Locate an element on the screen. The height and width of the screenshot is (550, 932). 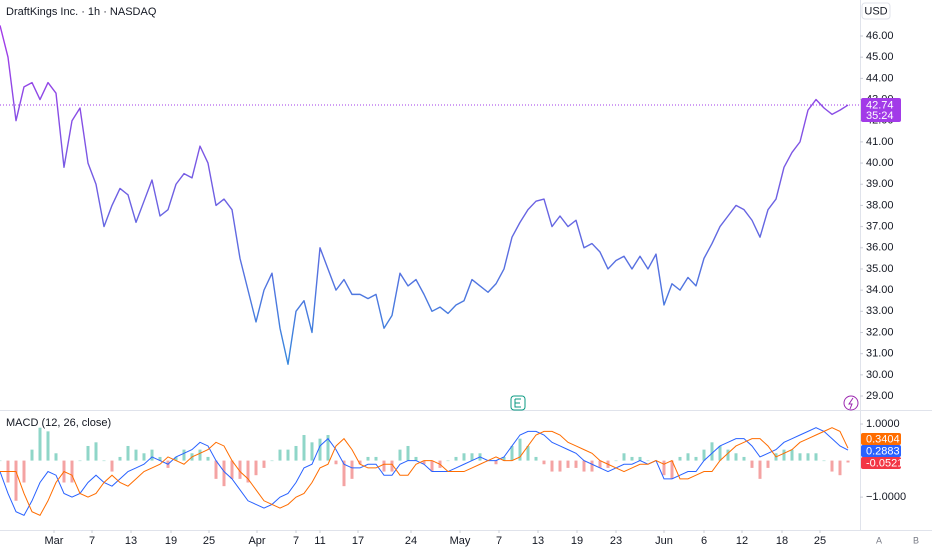
y-tick-label: 37.00 is located at coordinates (880, 227).